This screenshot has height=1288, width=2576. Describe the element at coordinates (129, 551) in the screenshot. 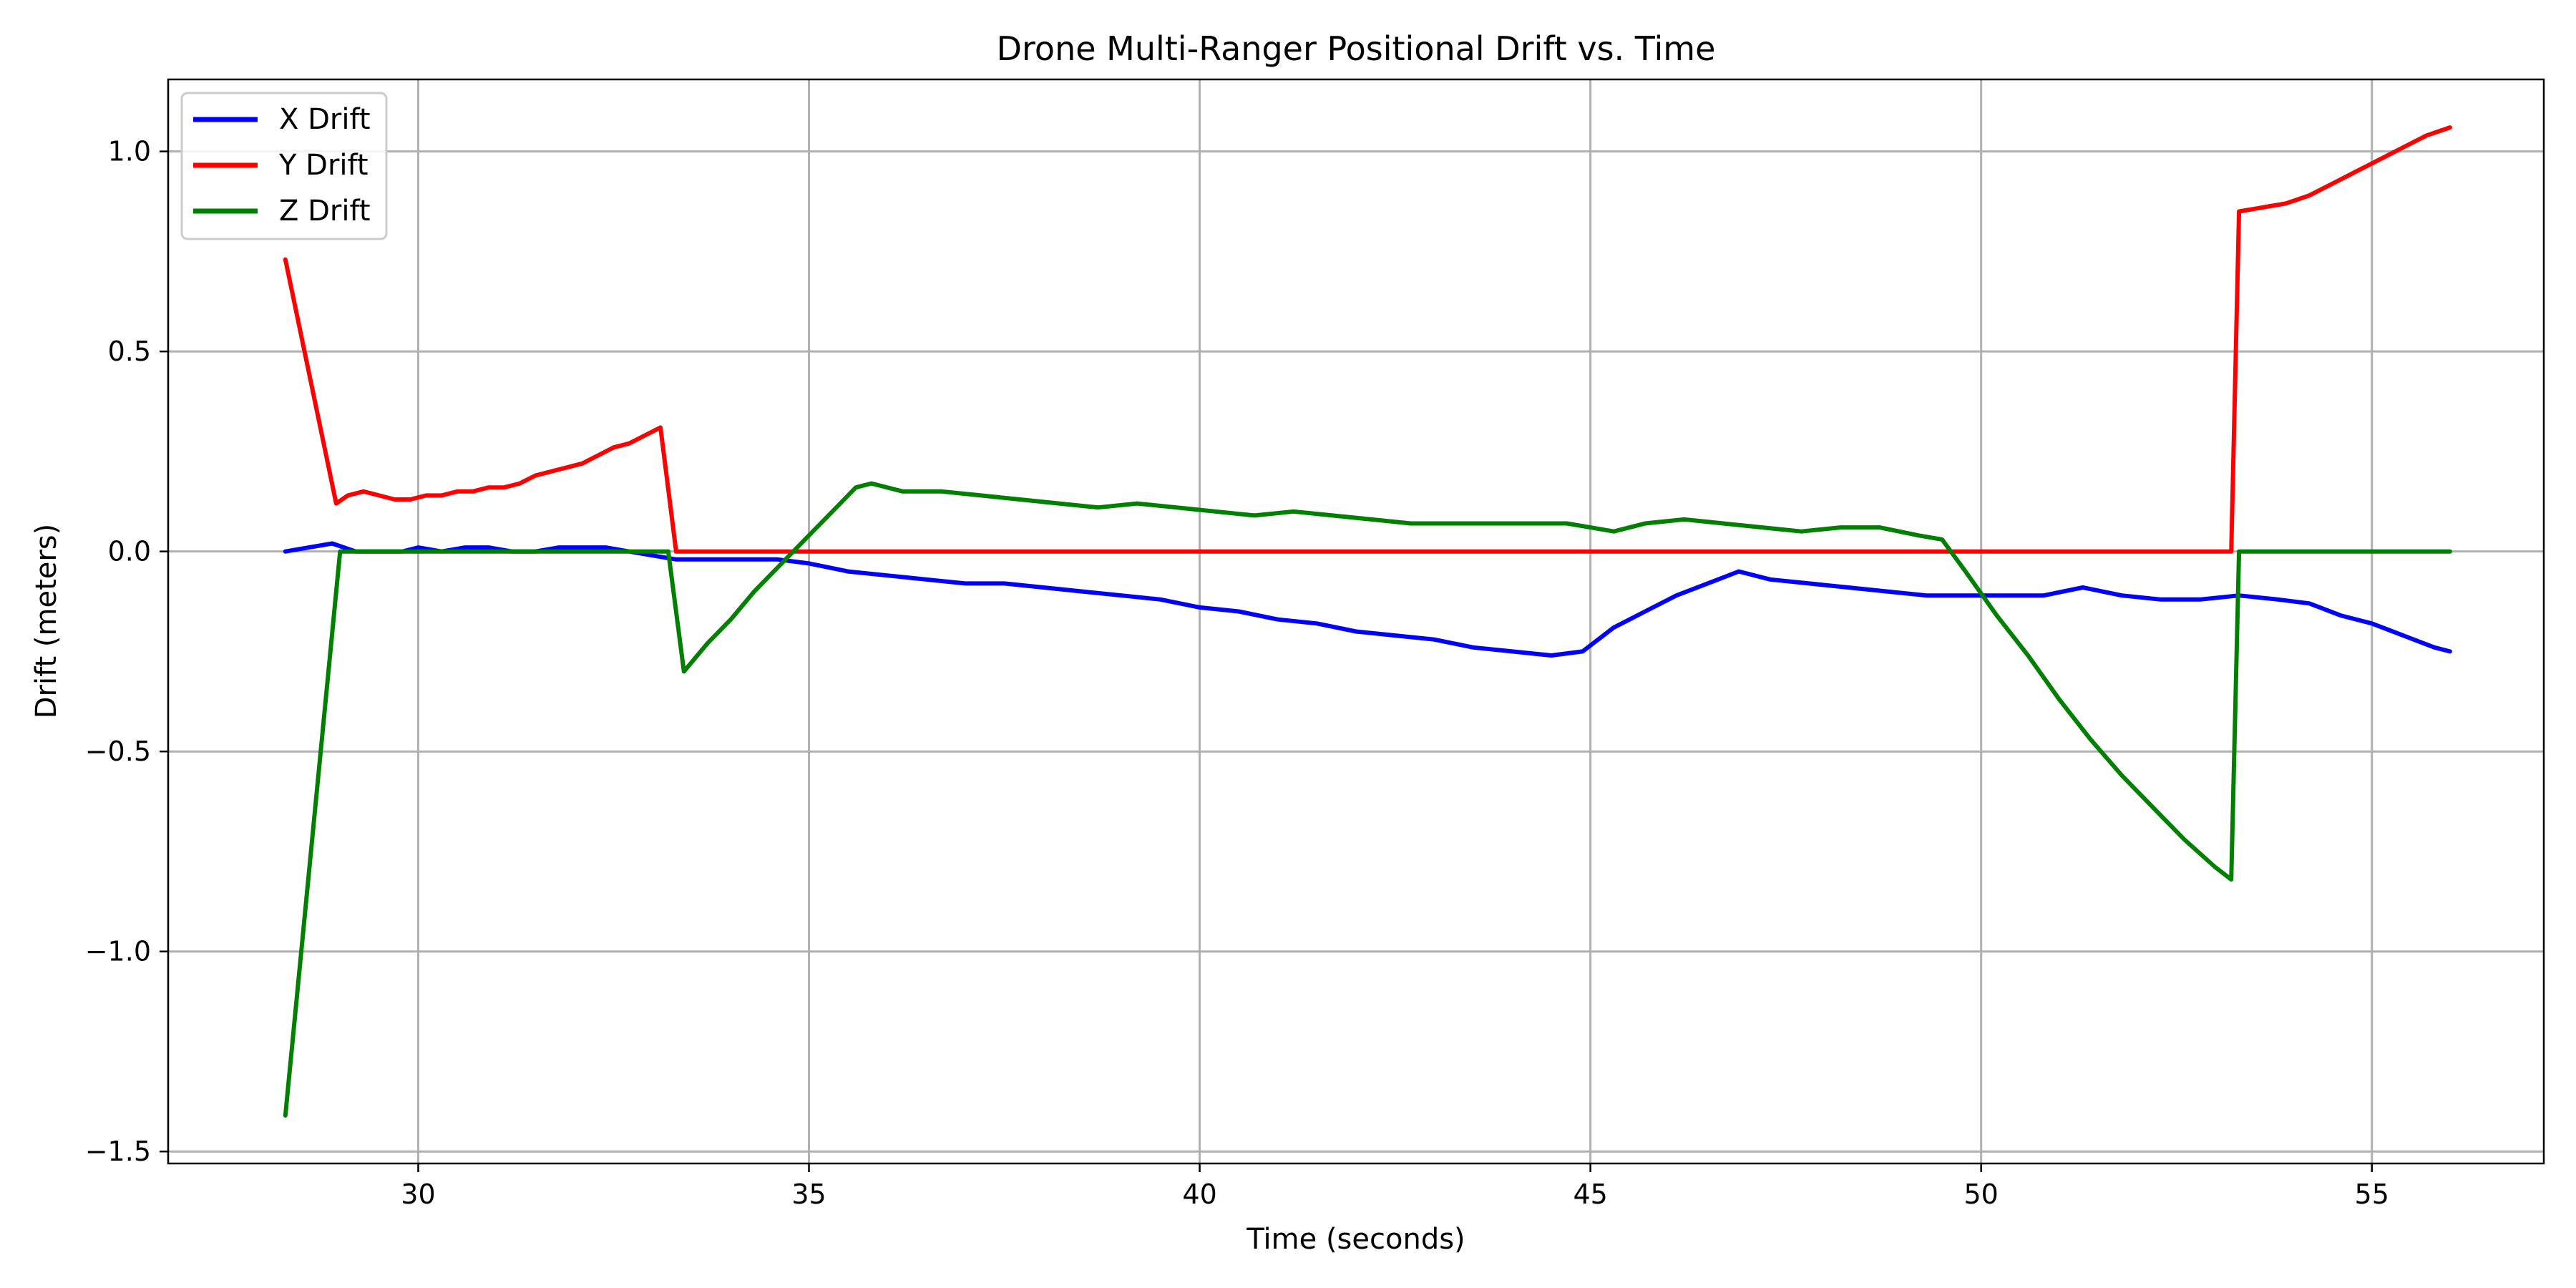

I see `y-tick-label: 0.0` at that location.